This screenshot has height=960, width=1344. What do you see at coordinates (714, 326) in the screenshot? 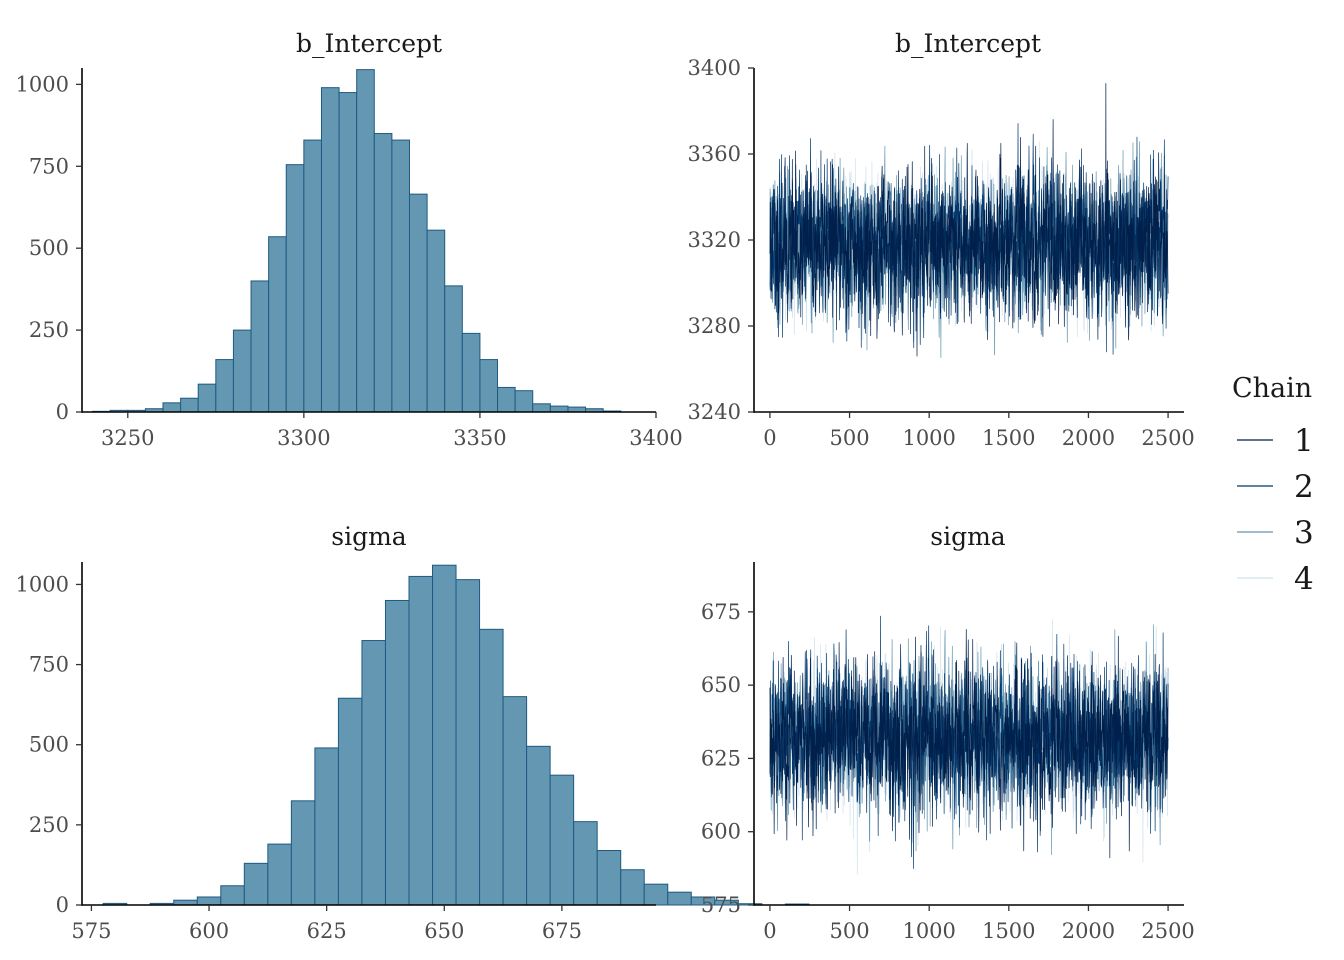
I see `y-tick-label: 3280` at bounding box center [714, 326].